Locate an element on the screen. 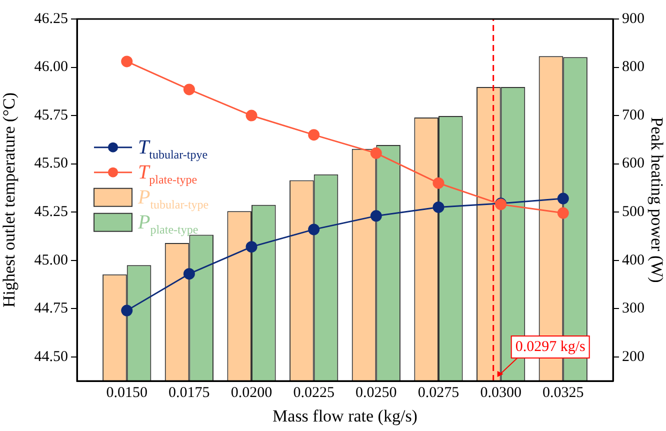 The width and height of the screenshot is (666, 431). y-tick-label: 45.75 is located at coordinates (51, 115).